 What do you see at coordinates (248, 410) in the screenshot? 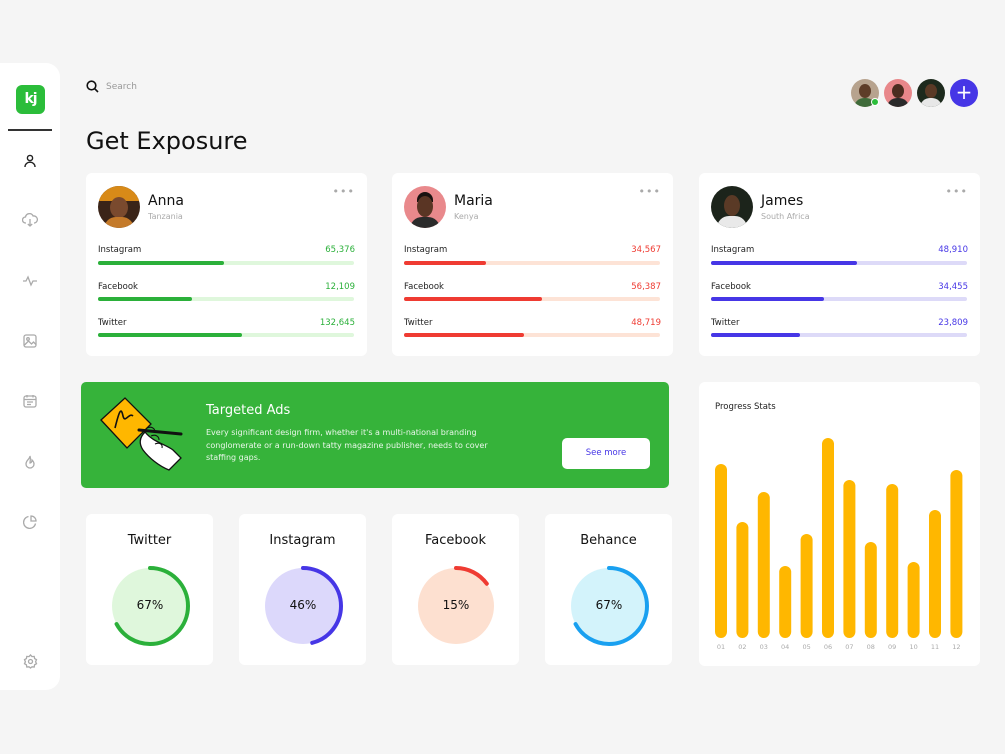
I see `banner-title: Targeted Ads` at bounding box center [248, 410].